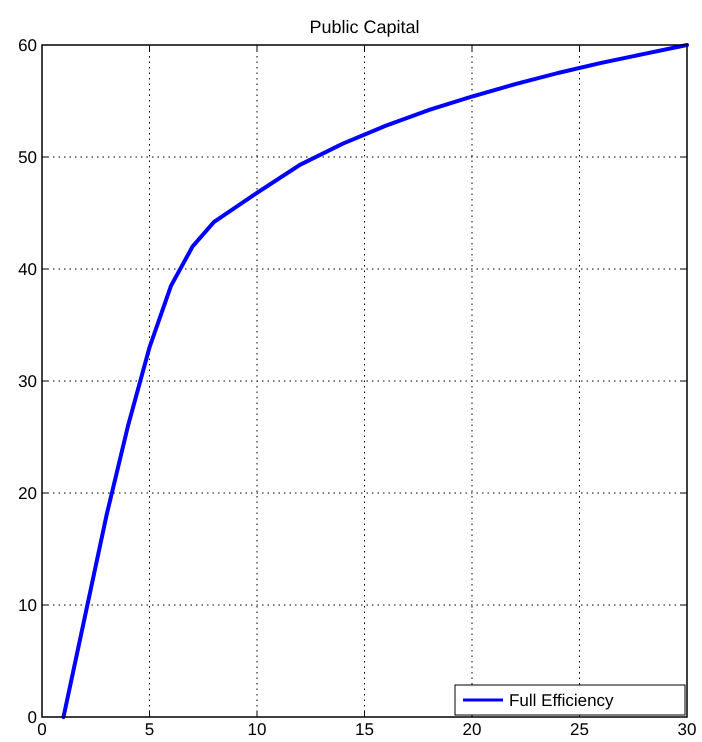 The width and height of the screenshot is (702, 742). I want to click on x-tick-label: 10, so click(257, 729).